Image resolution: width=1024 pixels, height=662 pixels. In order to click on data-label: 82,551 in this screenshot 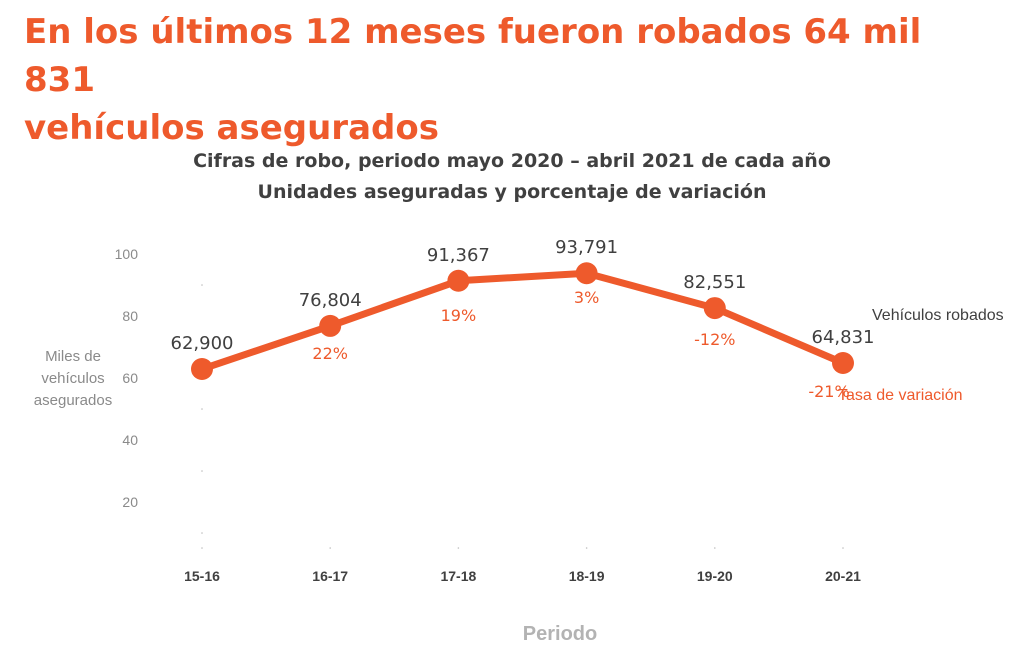, I will do `click(714, 282)`.